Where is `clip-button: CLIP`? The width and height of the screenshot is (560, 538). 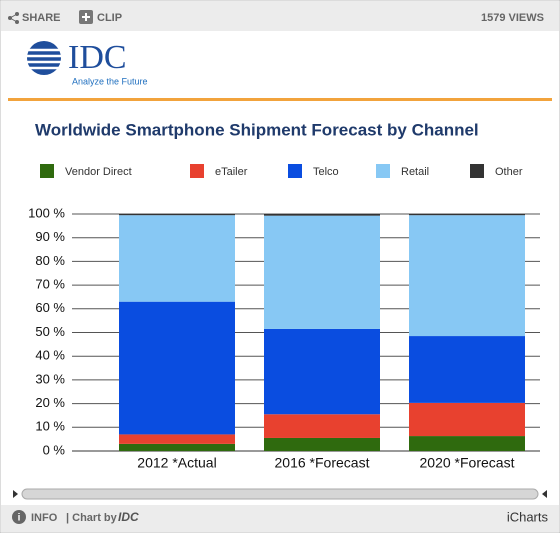
clip-button: CLIP is located at coordinates (100, 17).